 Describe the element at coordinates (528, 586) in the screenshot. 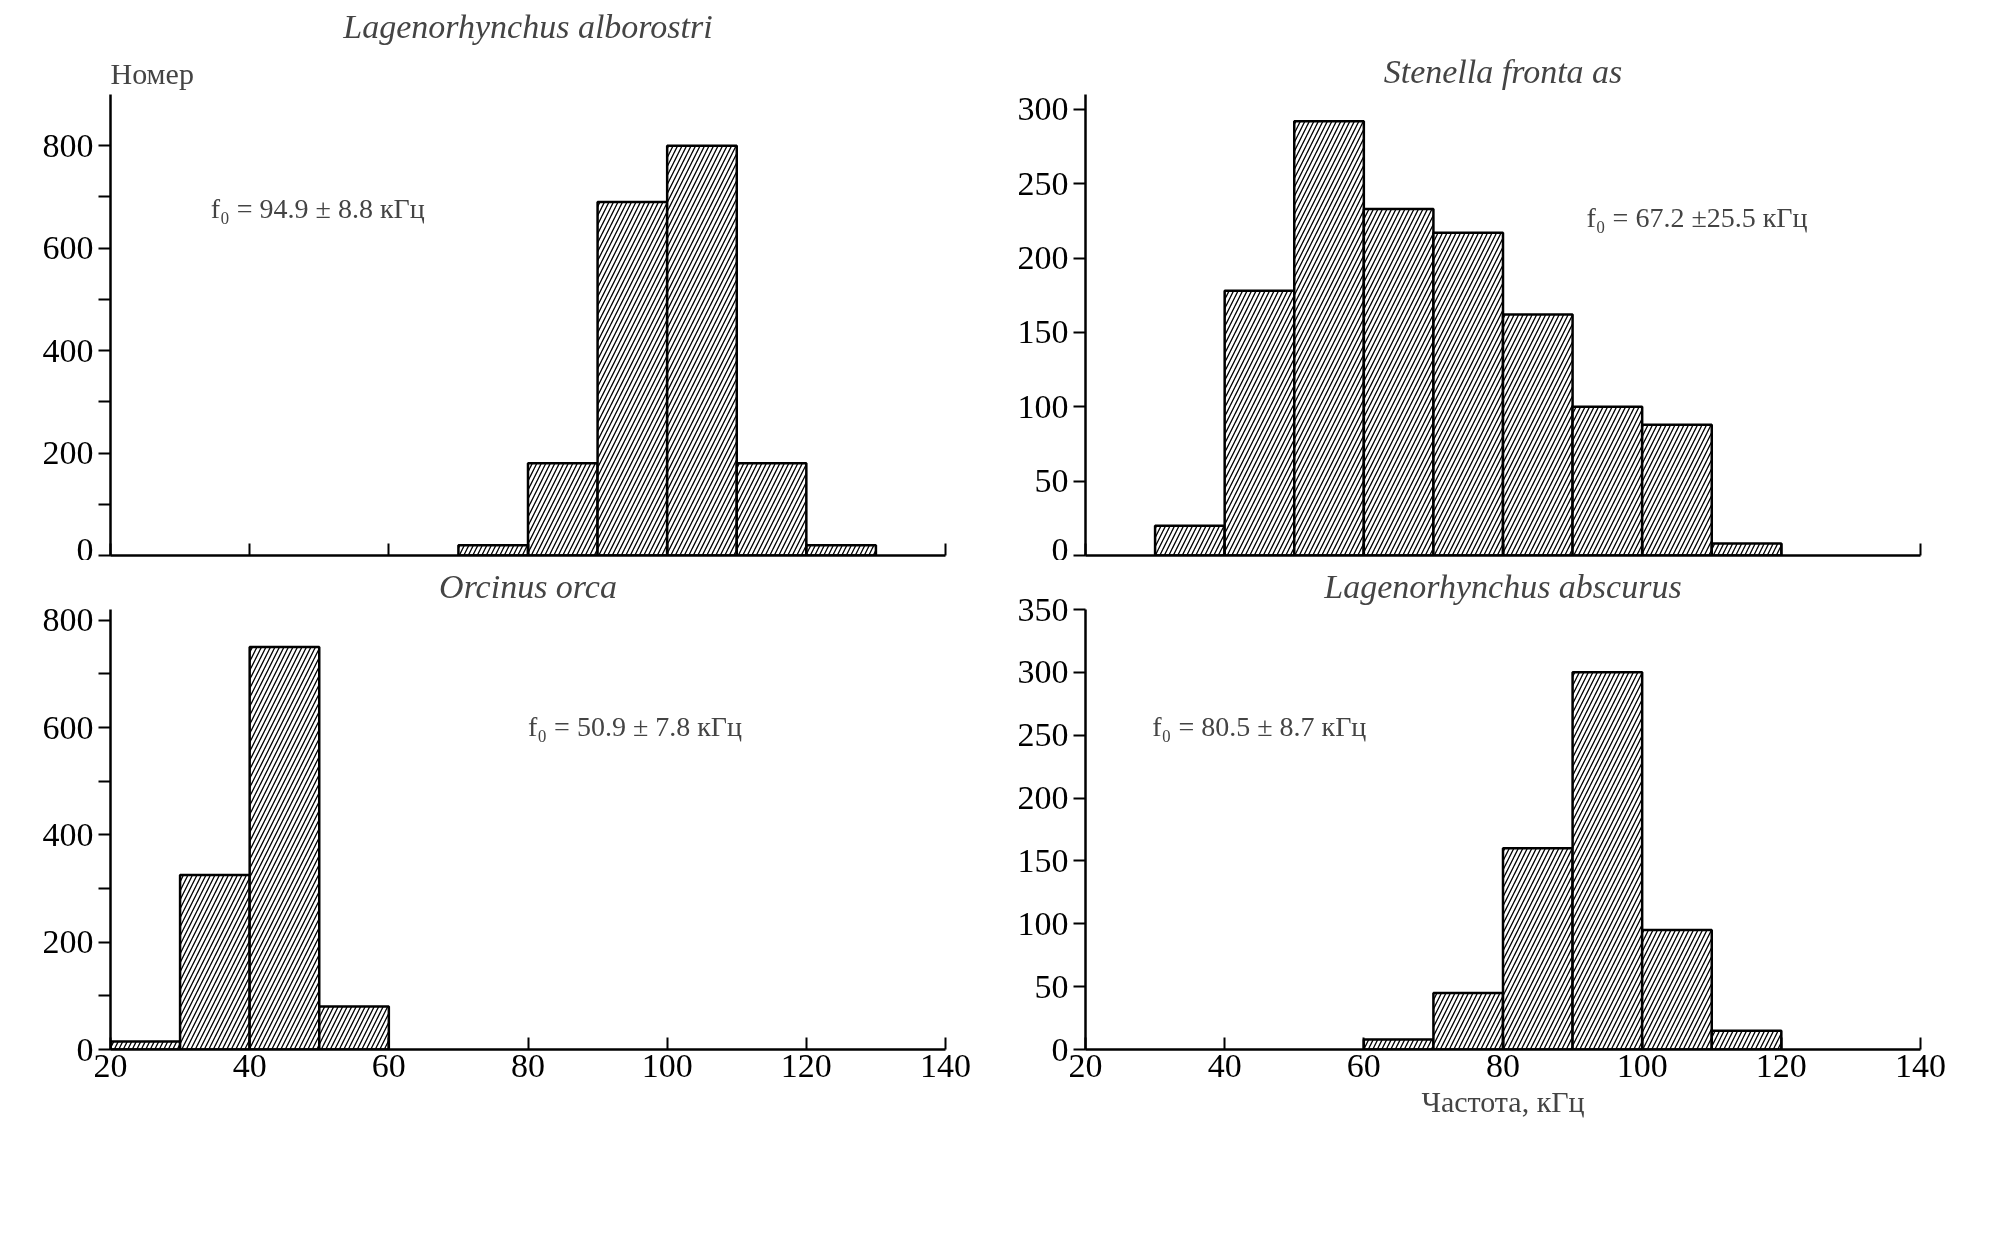

I see `chart-title: Orcinus orca` at that location.